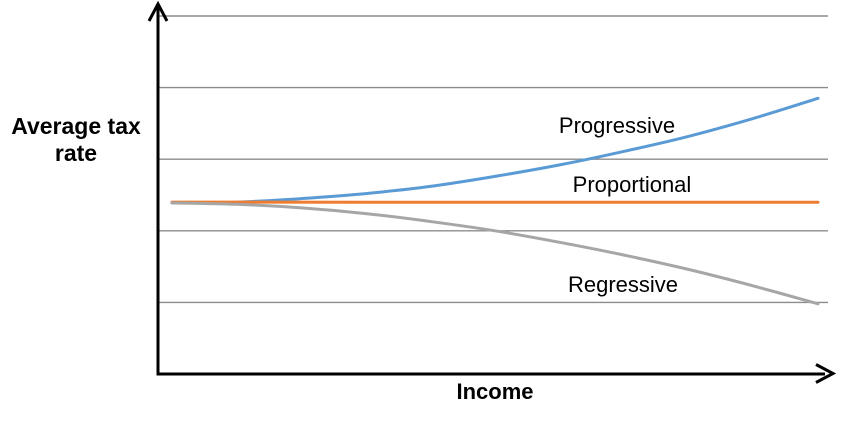 Image resolution: width=855 pixels, height=431 pixels. Describe the element at coordinates (632, 184) in the screenshot. I see `curve-label-proportional: Proportional` at that location.